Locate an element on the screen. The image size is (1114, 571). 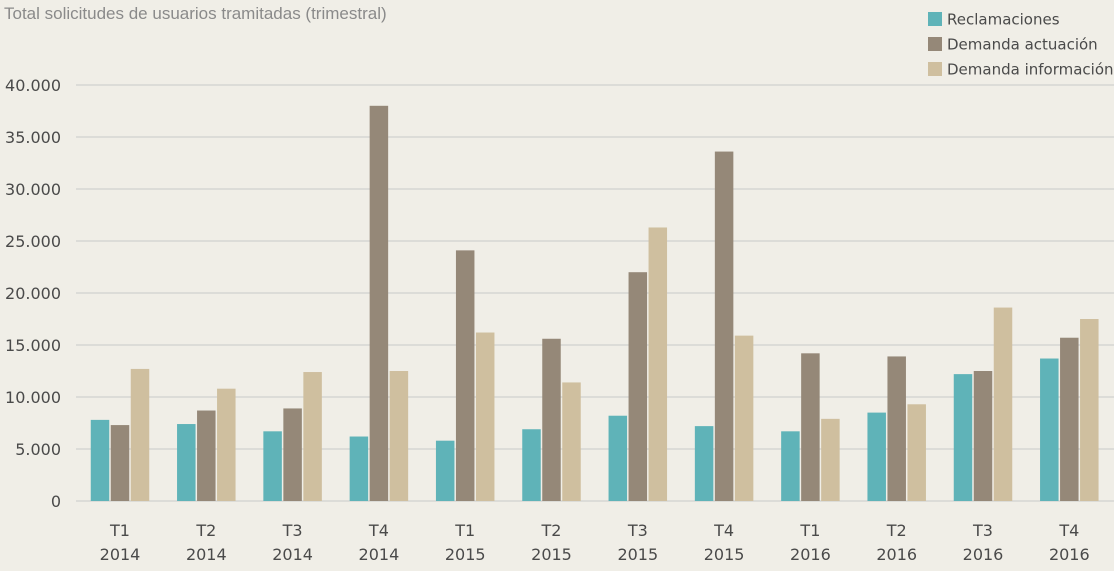
y-tick-label: 5.000 is located at coordinates (38, 449).